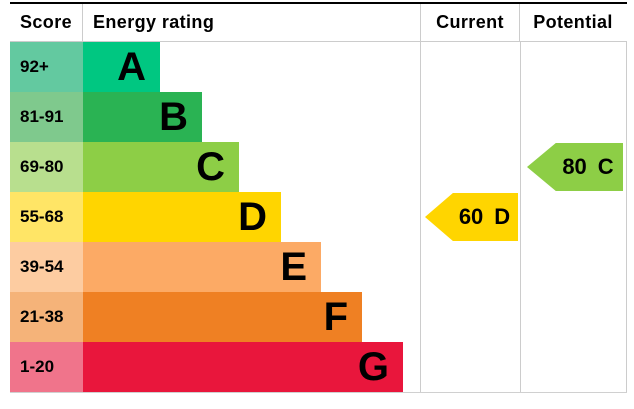  Describe the element at coordinates (46, 117) in the screenshot. I see `band-b-score-range: 81-91` at that location.